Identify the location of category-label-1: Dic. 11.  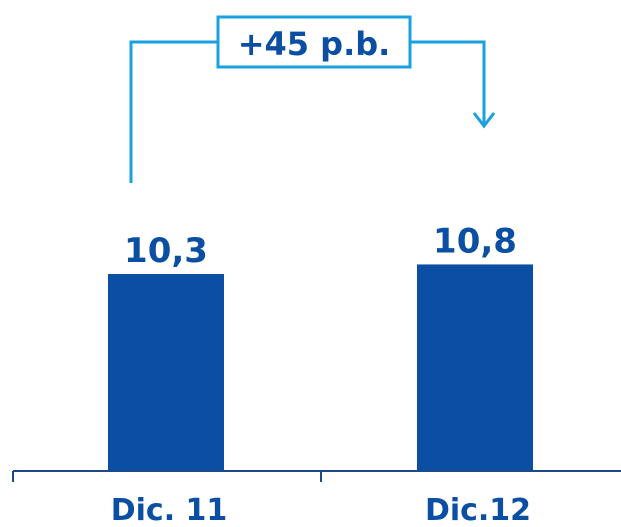
(169, 510).